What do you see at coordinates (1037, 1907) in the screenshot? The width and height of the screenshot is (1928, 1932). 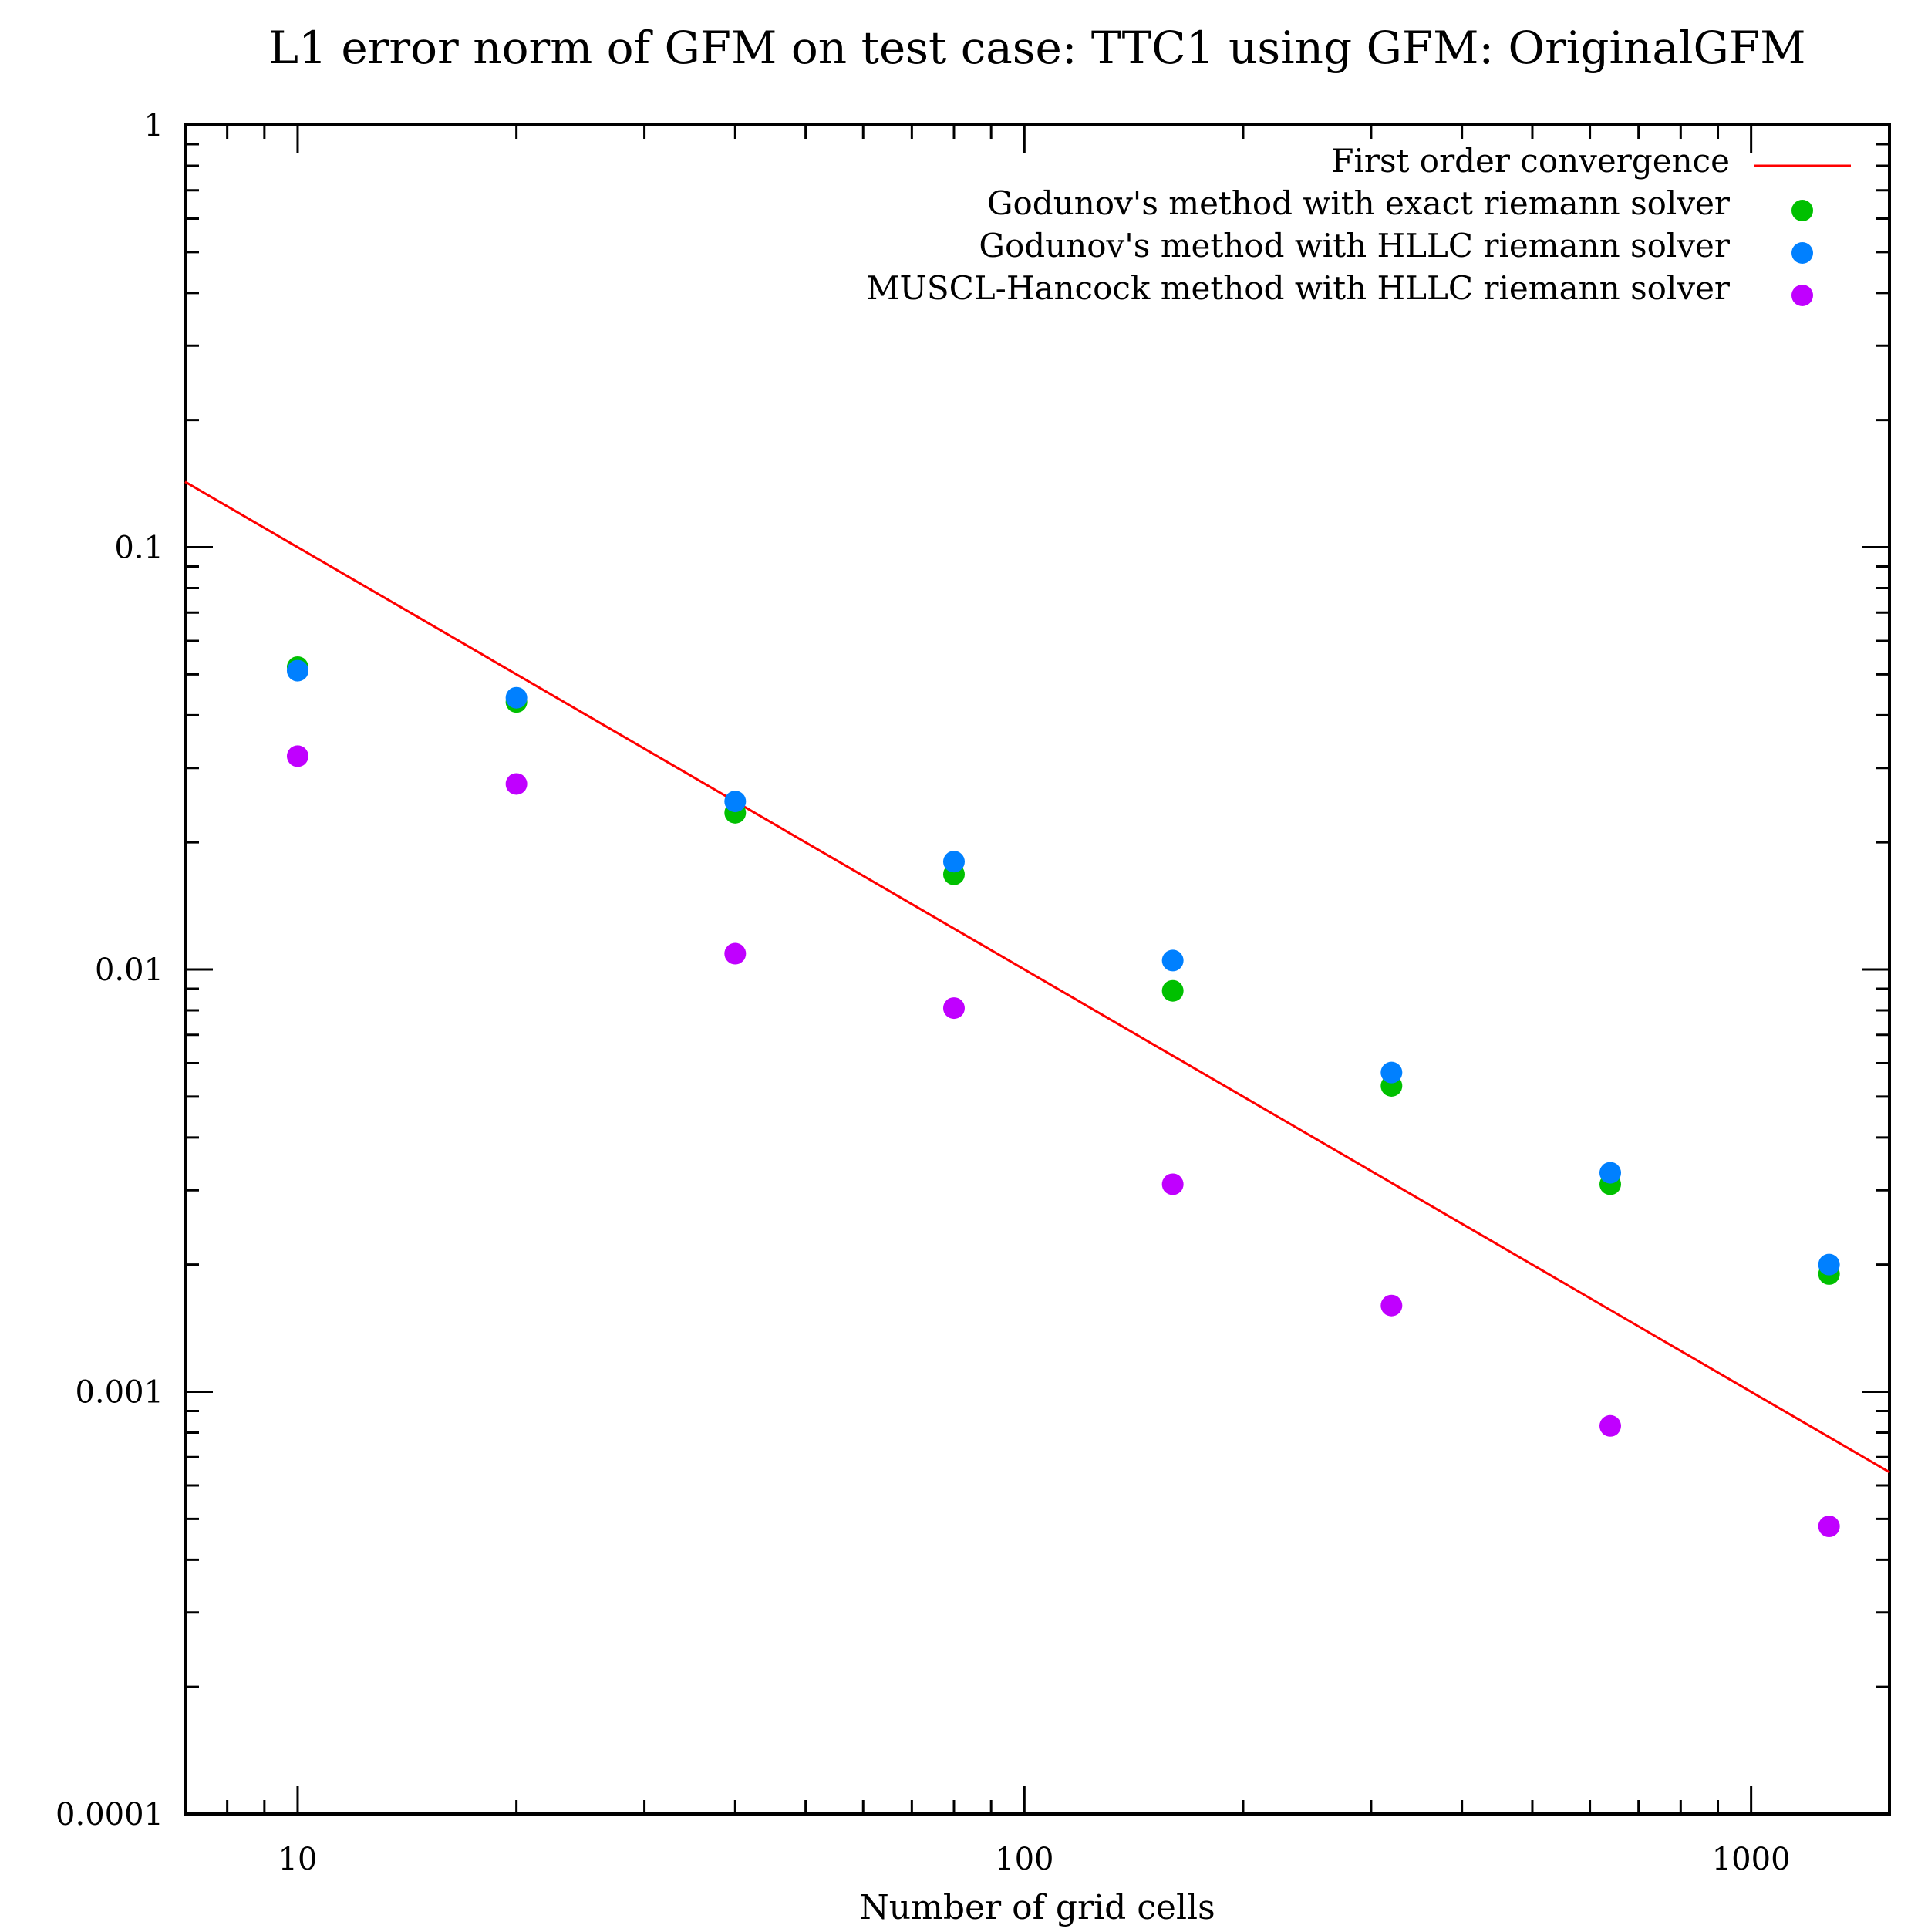 I see `x-axis-label: Number of grid cells` at bounding box center [1037, 1907].